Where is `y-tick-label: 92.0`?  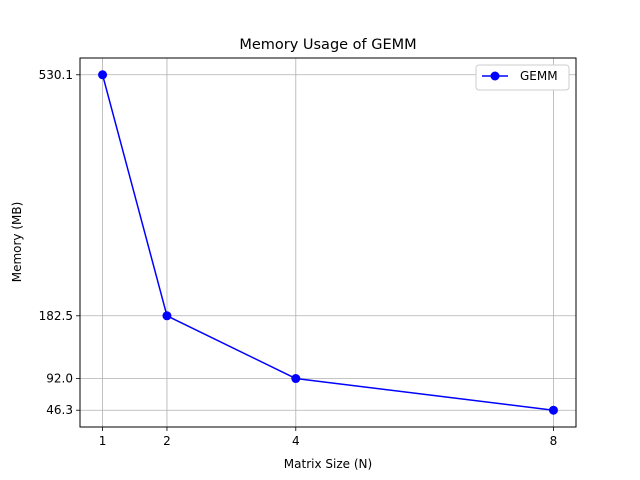
y-tick-label: 92.0 is located at coordinates (59, 379).